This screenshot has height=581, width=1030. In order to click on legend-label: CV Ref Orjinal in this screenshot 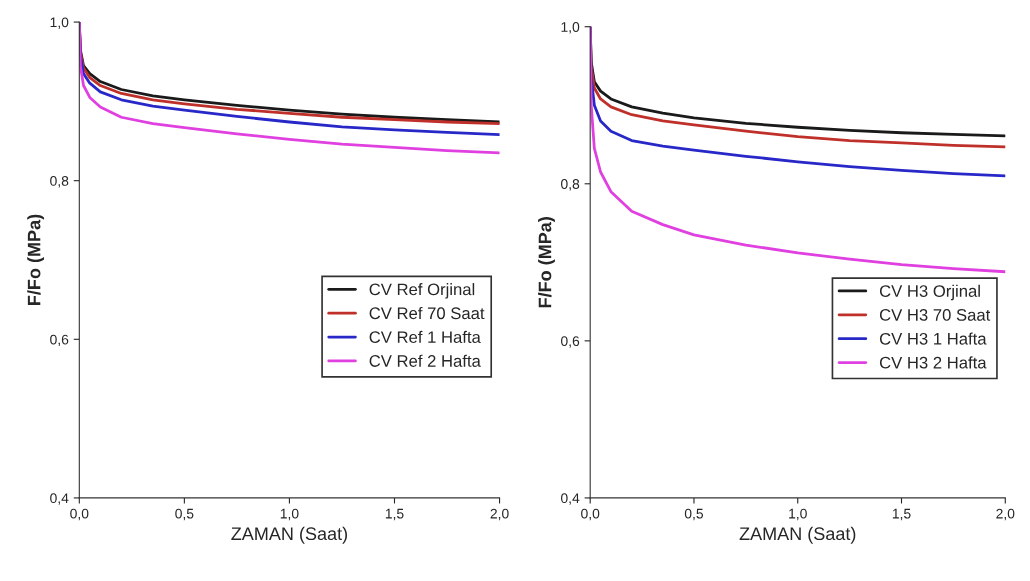, I will do `click(422, 291)`.